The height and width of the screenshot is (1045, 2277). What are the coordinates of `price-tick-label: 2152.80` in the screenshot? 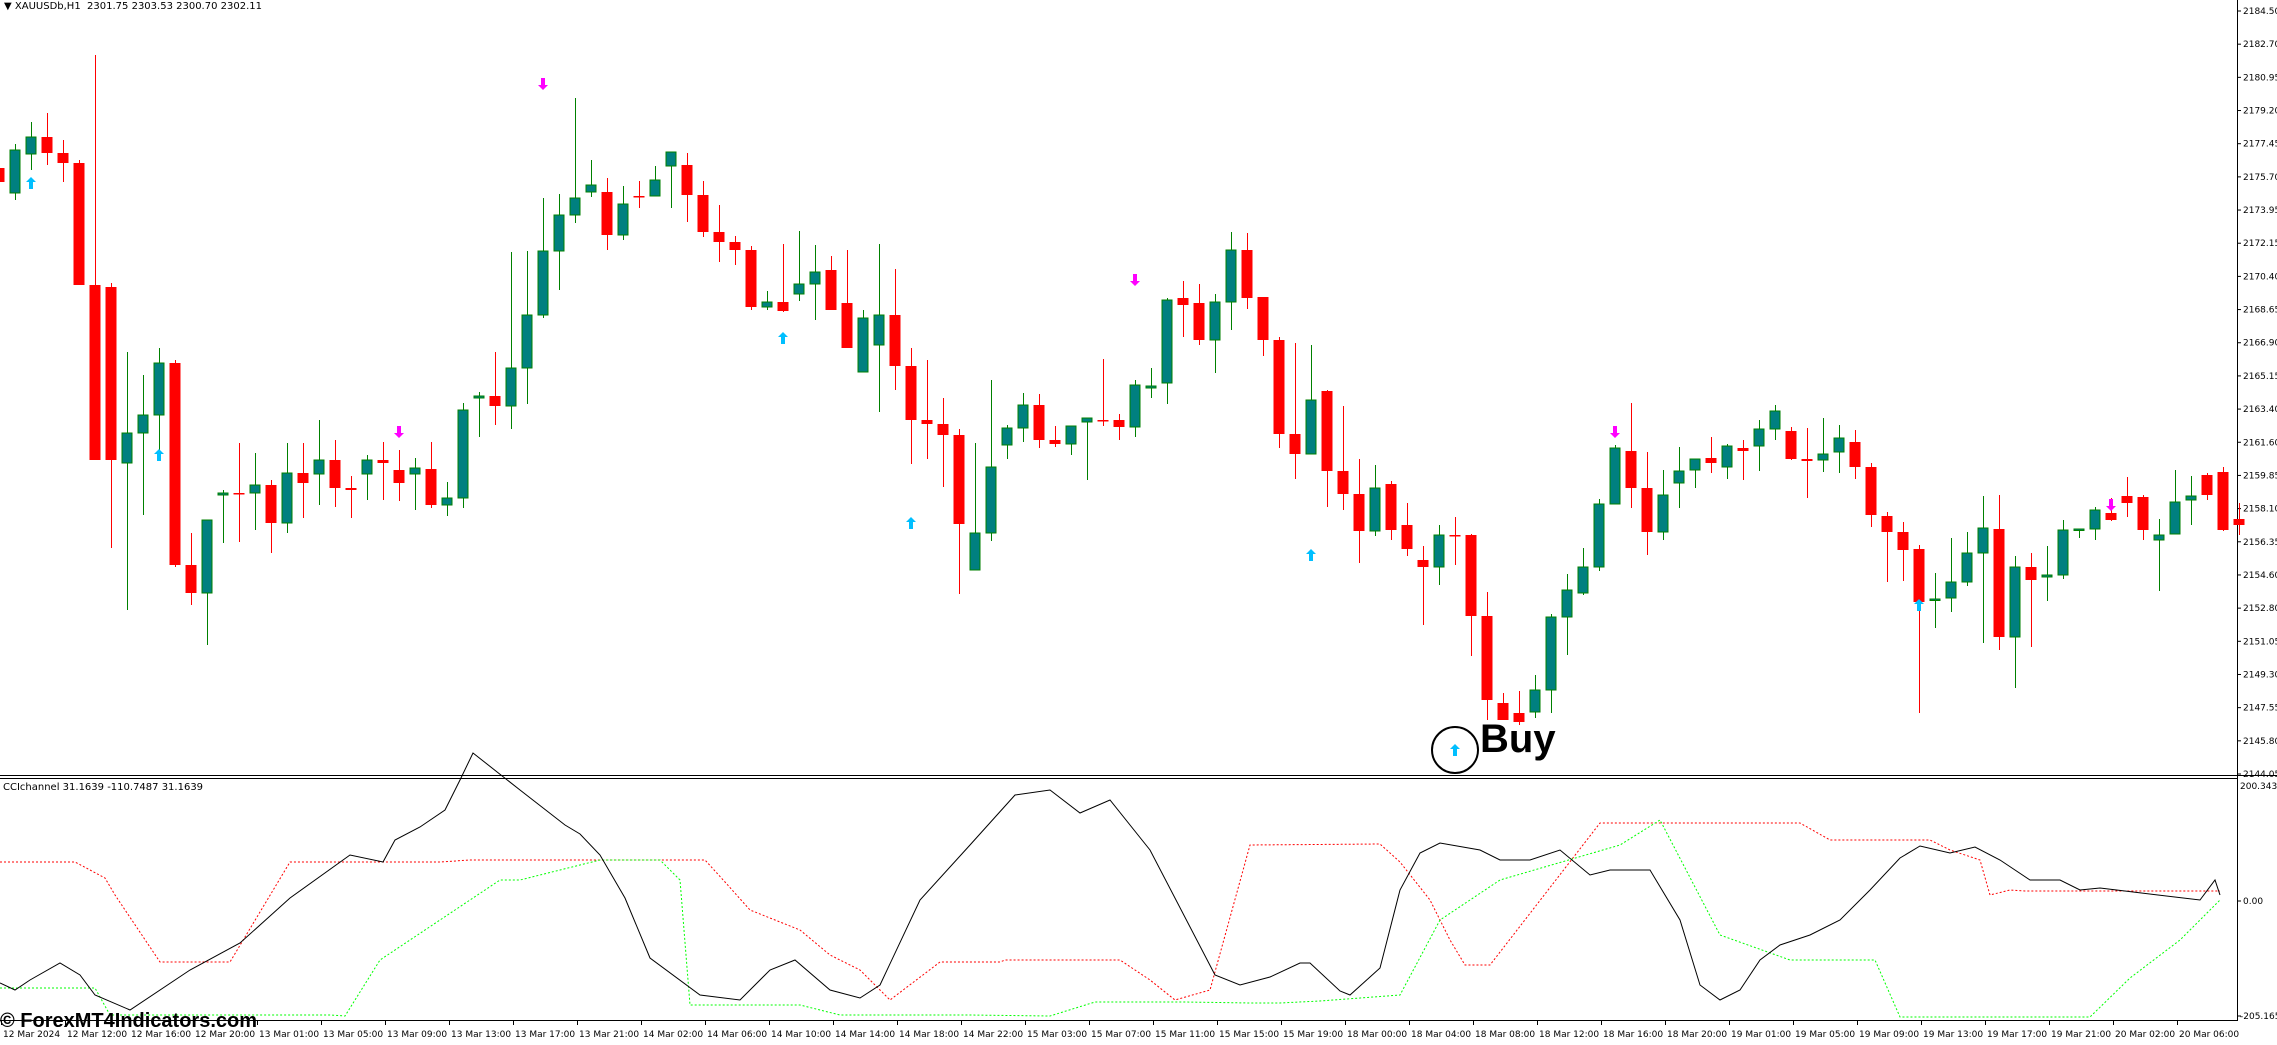 It's located at (2260, 609).